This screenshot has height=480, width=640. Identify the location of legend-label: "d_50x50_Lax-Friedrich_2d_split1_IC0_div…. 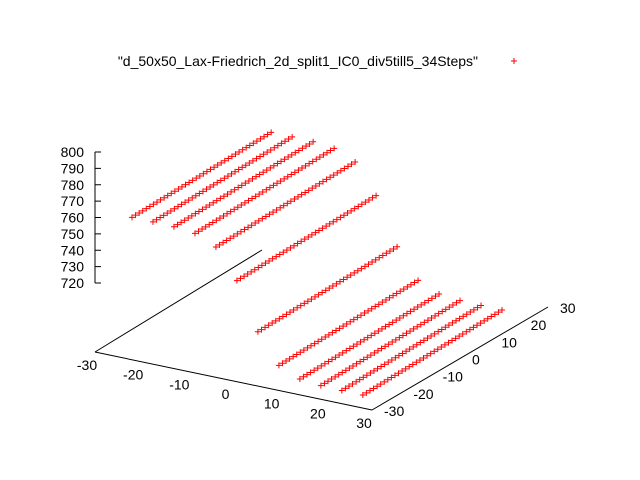
(298, 61).